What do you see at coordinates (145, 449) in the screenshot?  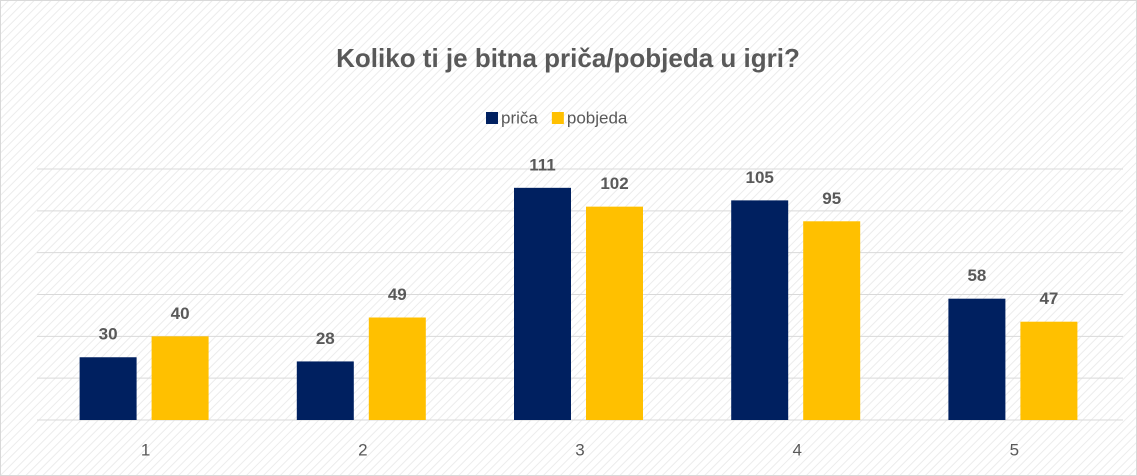 I see `x-tick-label: 1` at bounding box center [145, 449].